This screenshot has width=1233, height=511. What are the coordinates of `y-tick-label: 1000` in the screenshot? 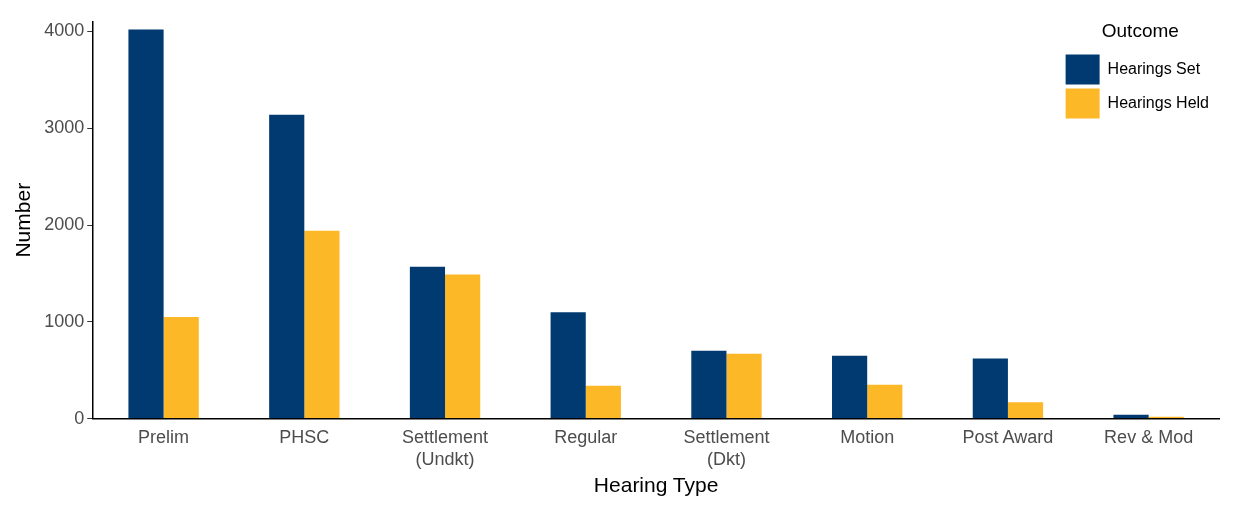 It's located at (64, 320).